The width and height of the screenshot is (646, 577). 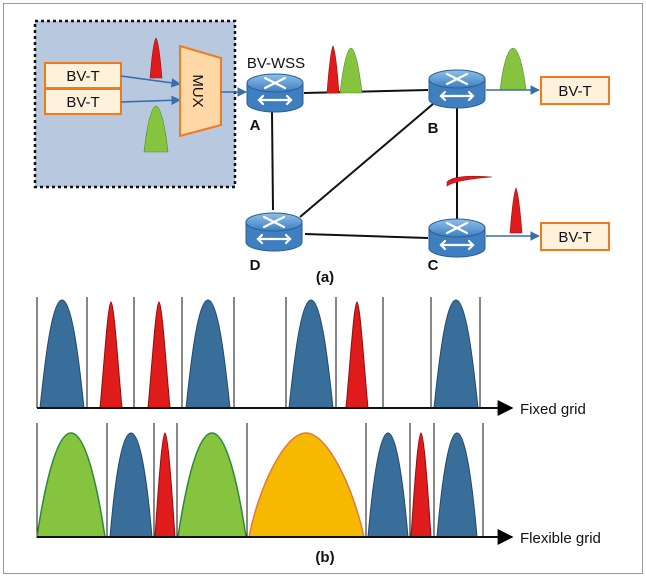 What do you see at coordinates (366, 236) in the screenshot?
I see `link-d-c` at bounding box center [366, 236].